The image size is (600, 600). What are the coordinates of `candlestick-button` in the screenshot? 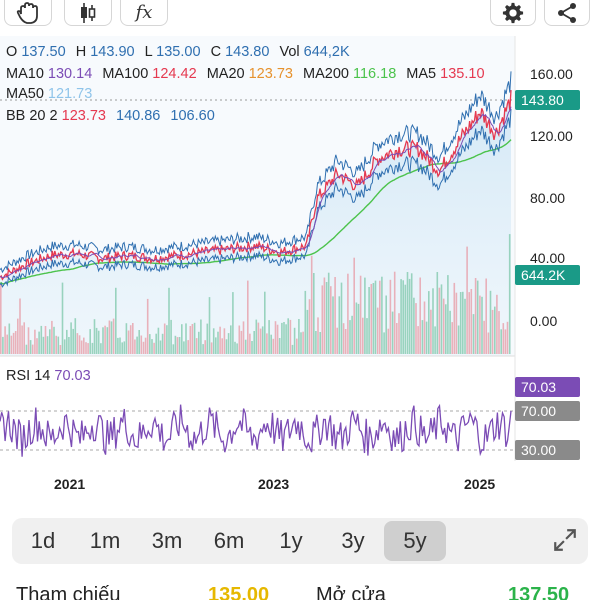 It's located at (88, 13).